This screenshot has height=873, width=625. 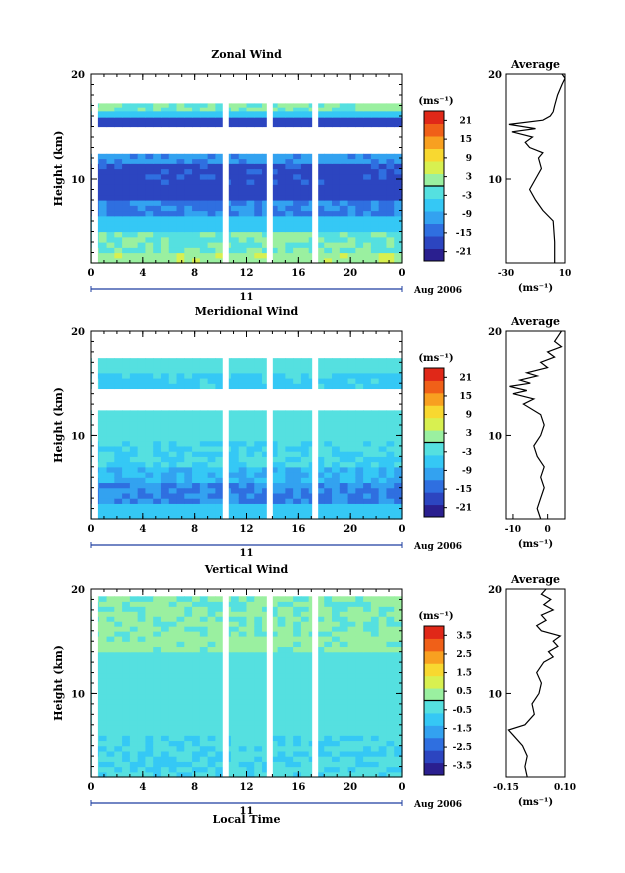 What do you see at coordinates (465, 378) in the screenshot?
I see `colorbar-tick-label: 21` at bounding box center [465, 378].